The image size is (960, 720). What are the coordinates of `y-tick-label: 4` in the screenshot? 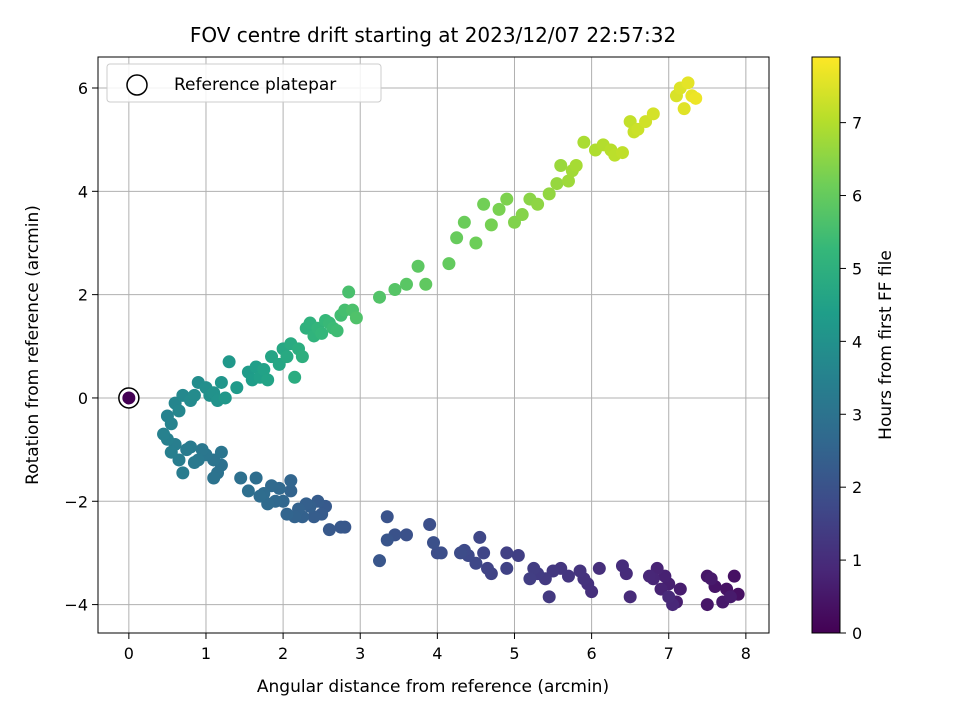 It's located at (83, 191).